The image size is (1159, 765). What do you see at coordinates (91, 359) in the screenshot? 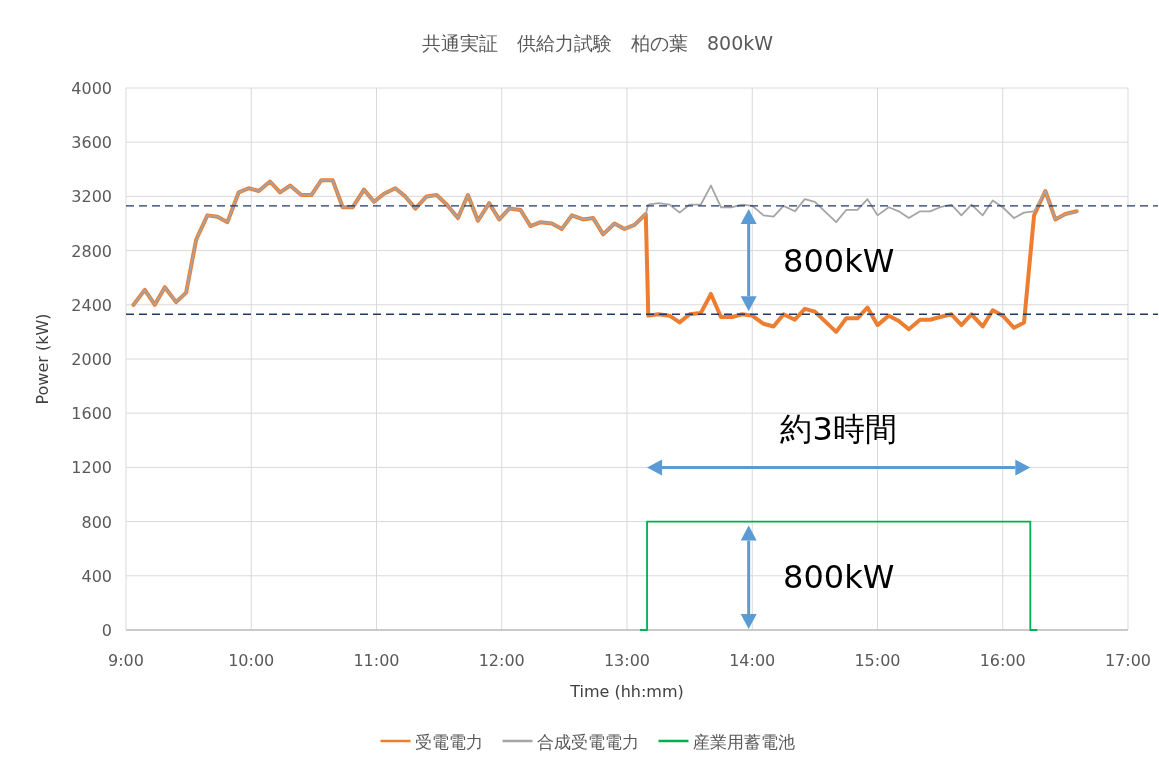
I see `y-tick-label: 2000` at bounding box center [91, 359].